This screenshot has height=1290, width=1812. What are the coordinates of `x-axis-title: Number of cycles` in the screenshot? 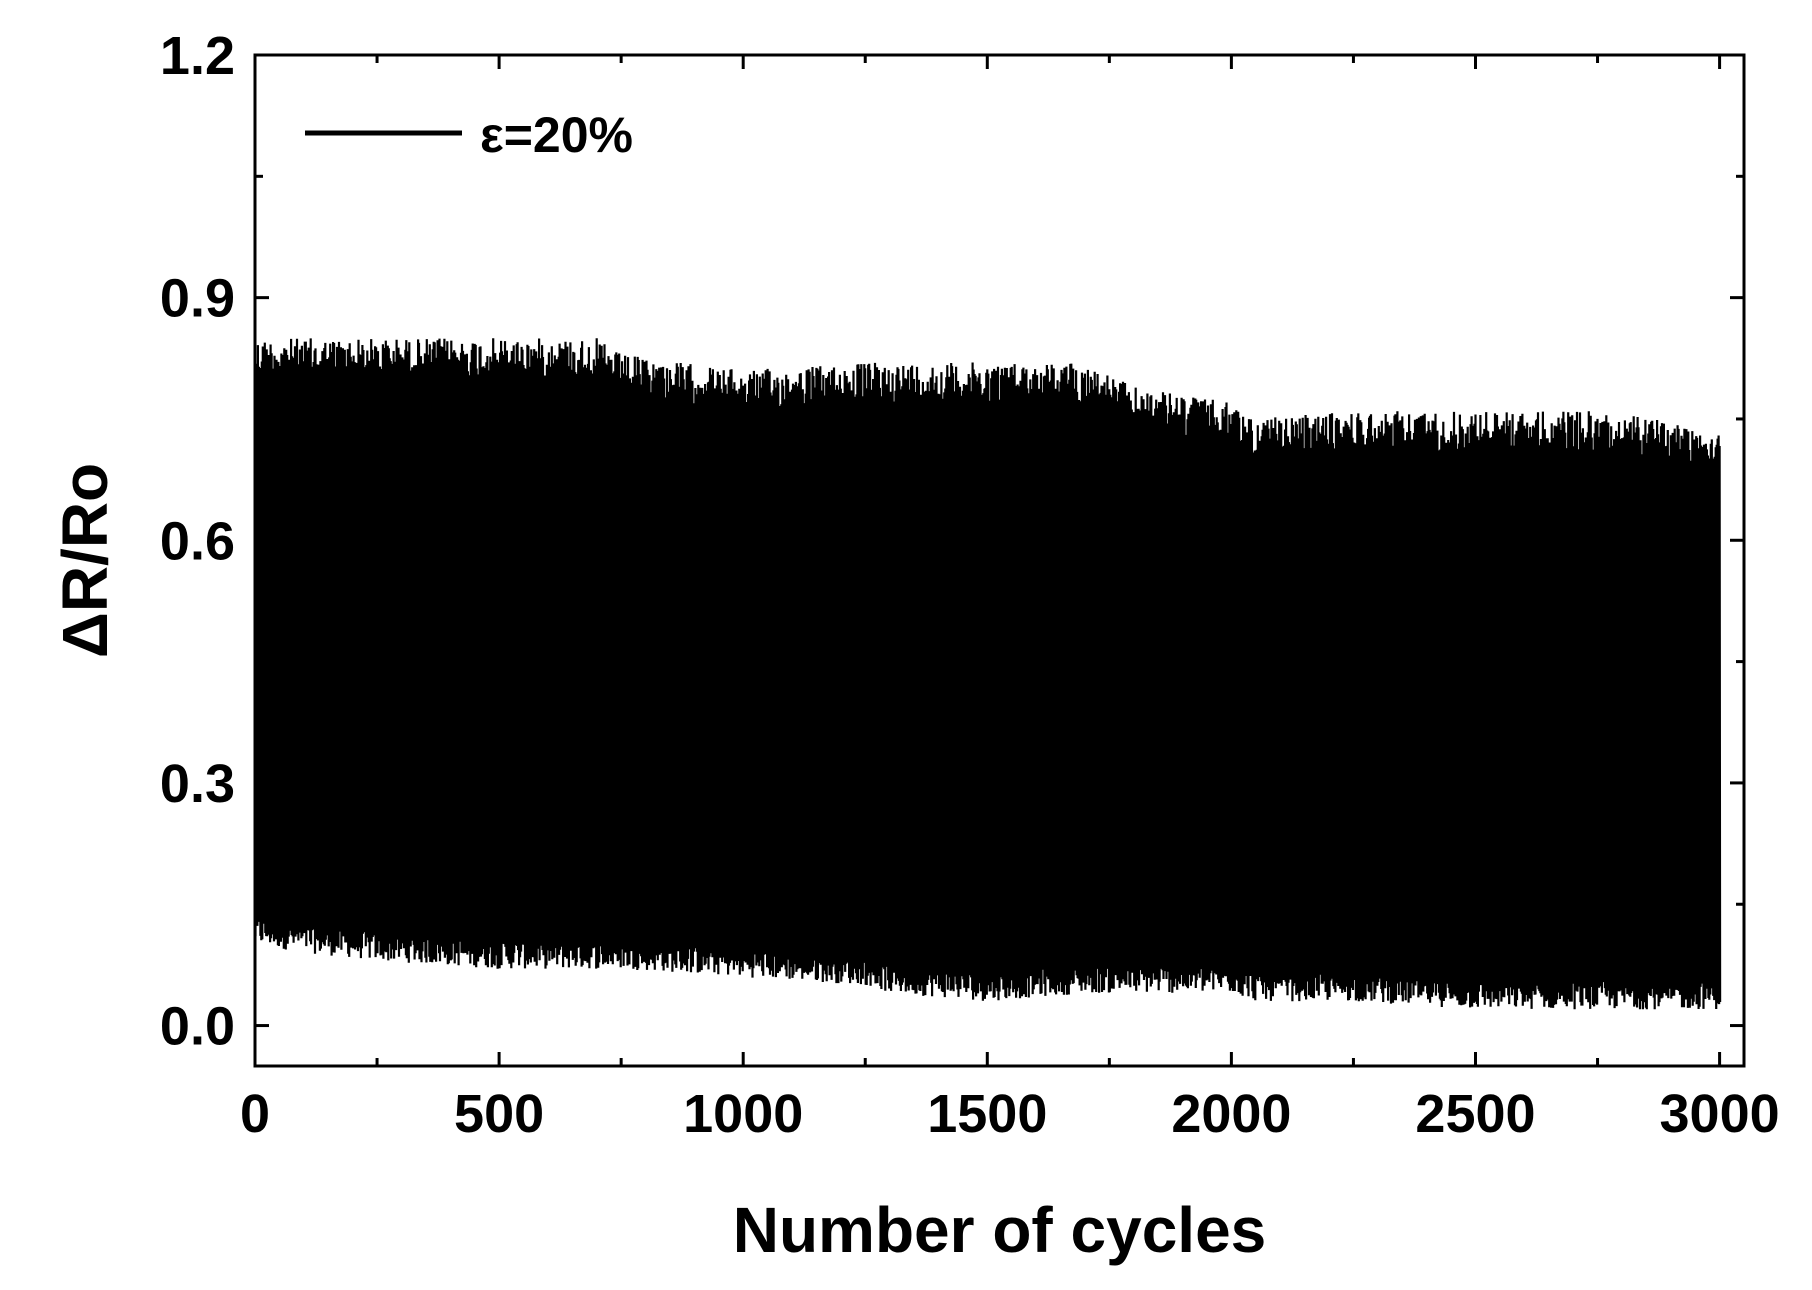 It's located at (1000, 1230).